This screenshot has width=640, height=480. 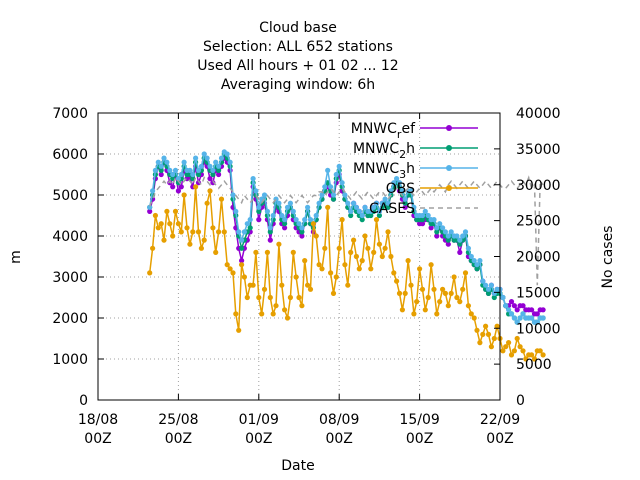 What do you see at coordinates (538, 293) in the screenshot?
I see `y2-tick-label: 15000` at bounding box center [538, 293].